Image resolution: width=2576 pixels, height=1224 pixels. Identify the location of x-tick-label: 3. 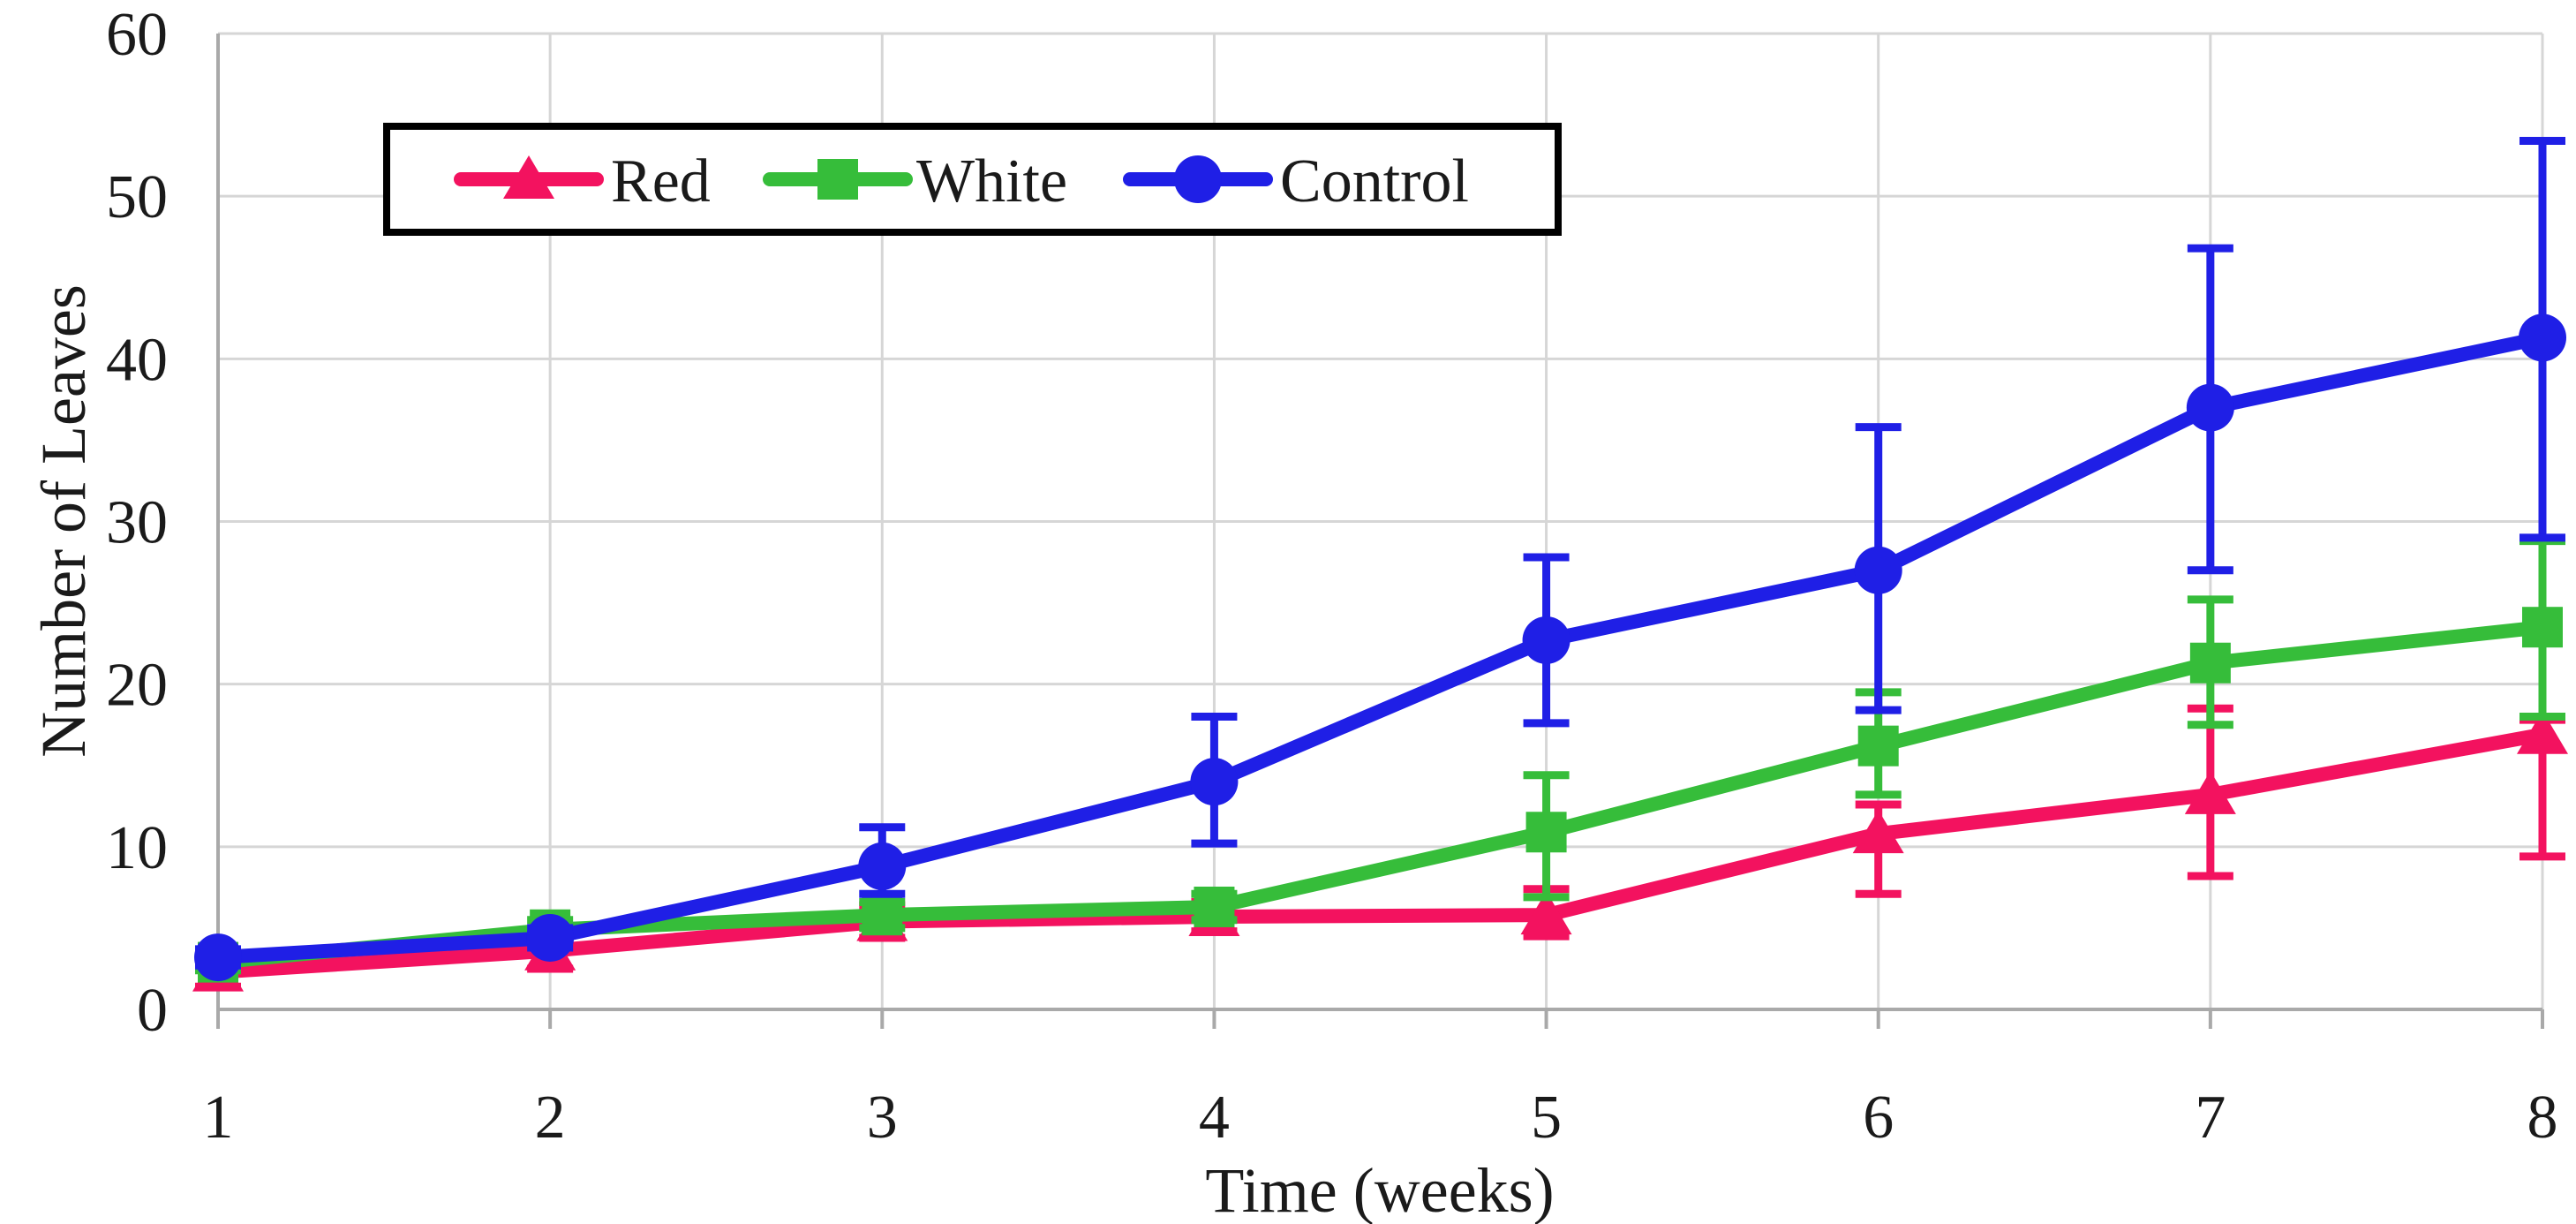
(883, 1118).